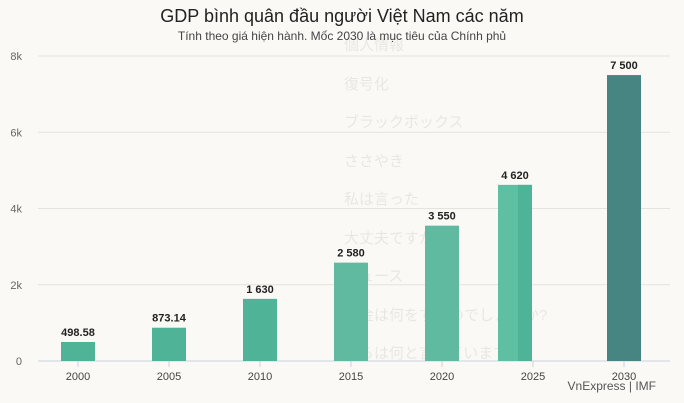 Image resolution: width=684 pixels, height=403 pixels. I want to click on data-label: 3 550, so click(442, 217).